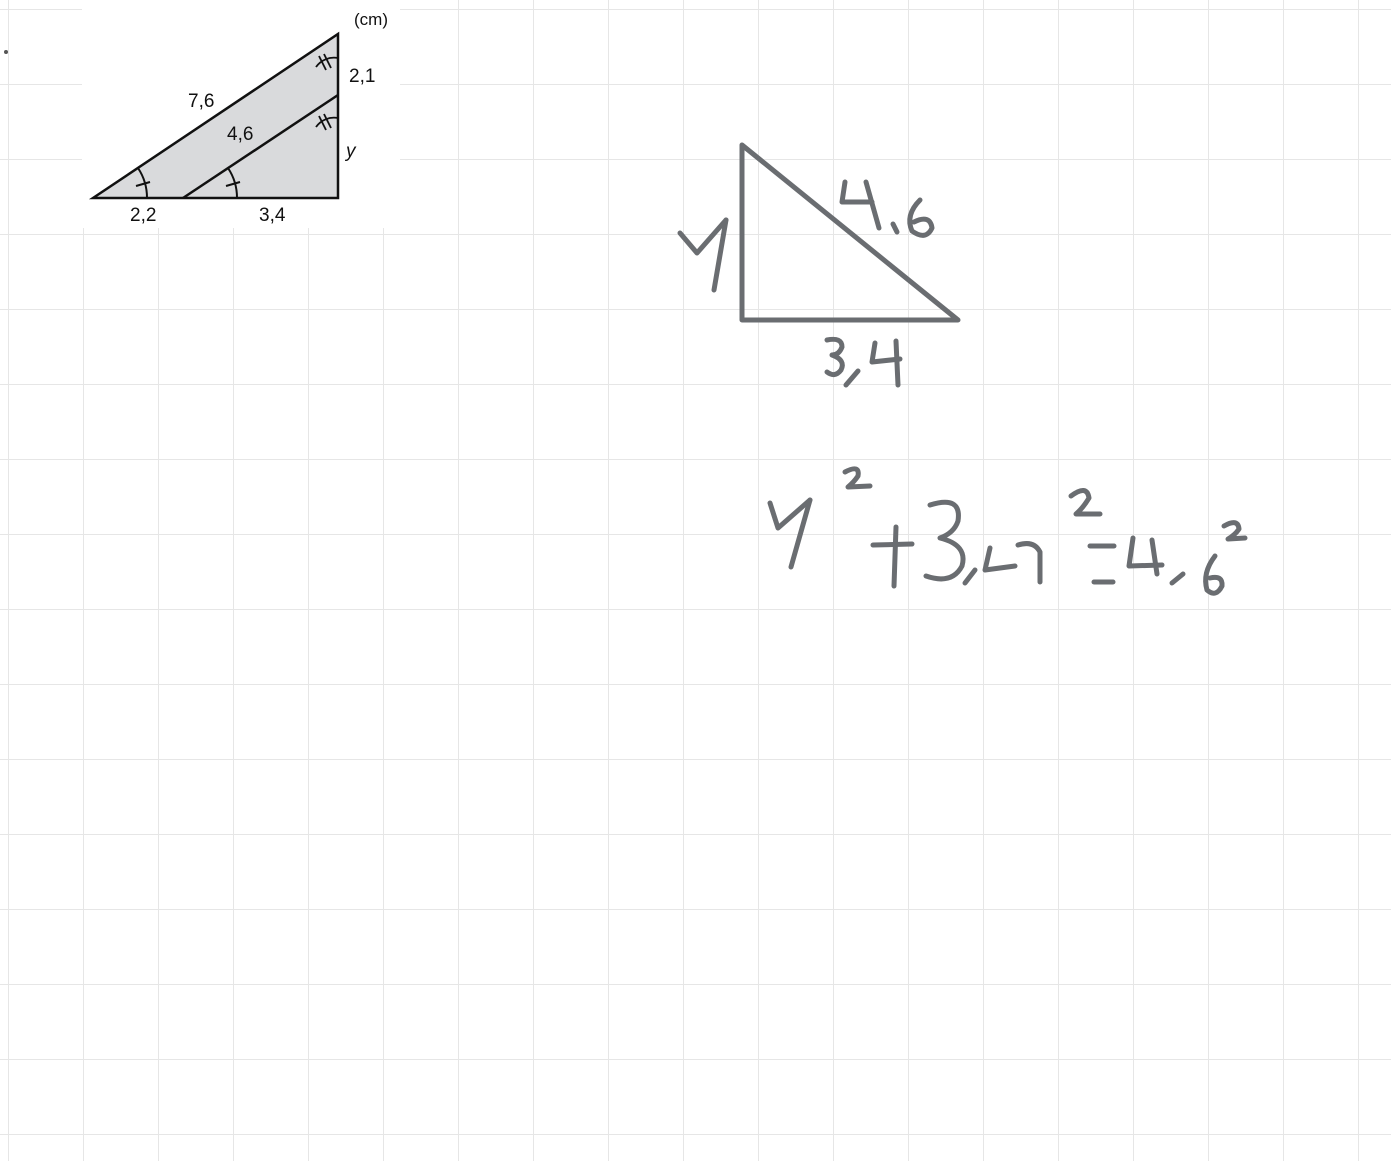 Image resolution: width=1391 pixels, height=1161 pixels. What do you see at coordinates (362, 76) in the screenshot?
I see `label-top-segment: 2,1` at bounding box center [362, 76].